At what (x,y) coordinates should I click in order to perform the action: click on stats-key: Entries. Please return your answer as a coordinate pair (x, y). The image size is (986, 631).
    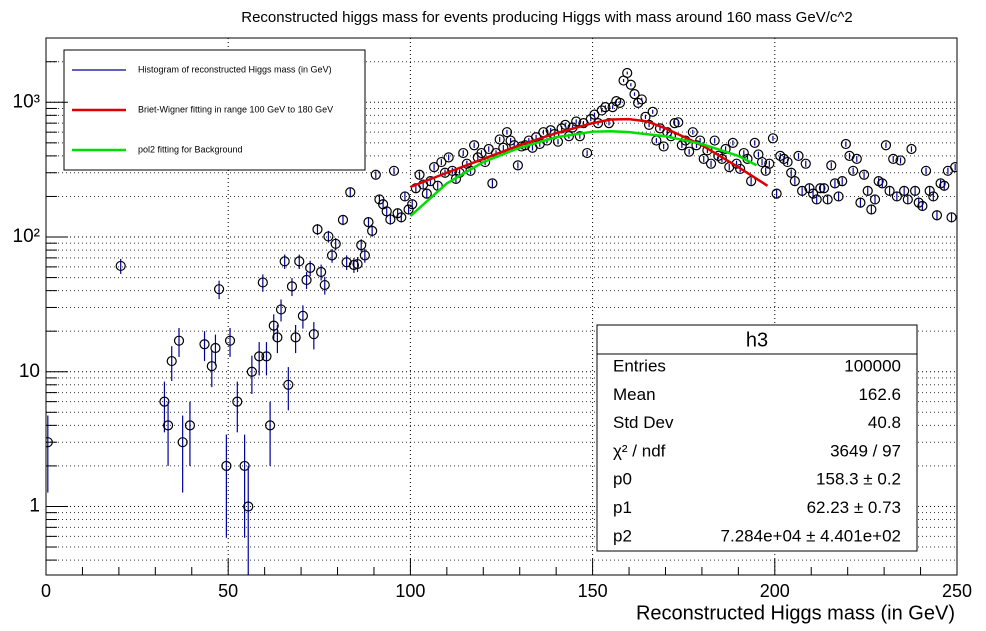
    Looking at the image, I should click on (639, 365).